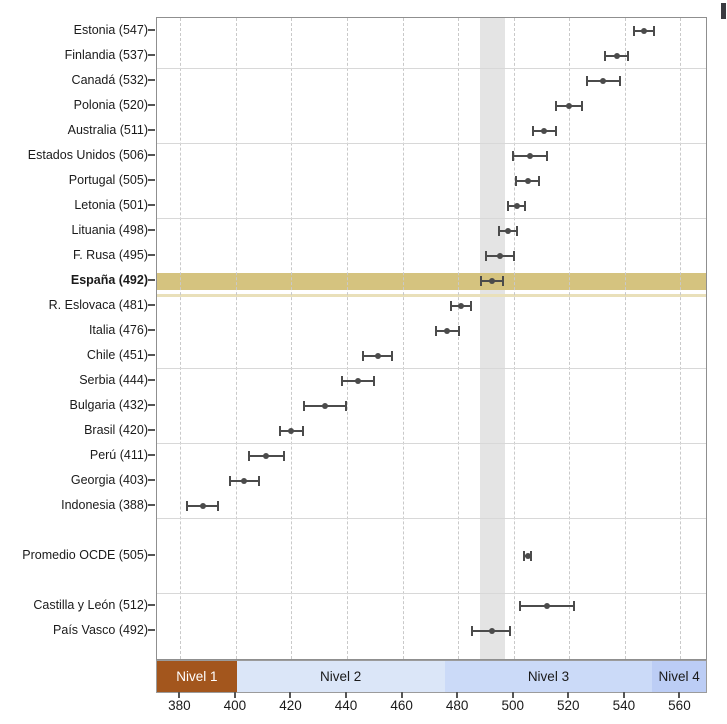  I want to click on level-band-label: Nivel 1, so click(197, 676).